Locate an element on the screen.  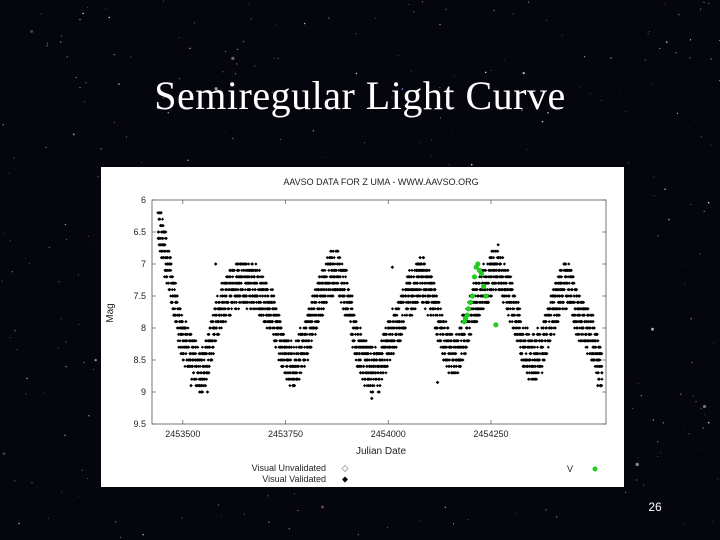
legend: Visual Unvalidated Visual Validated V is located at coordinates (425, 473).